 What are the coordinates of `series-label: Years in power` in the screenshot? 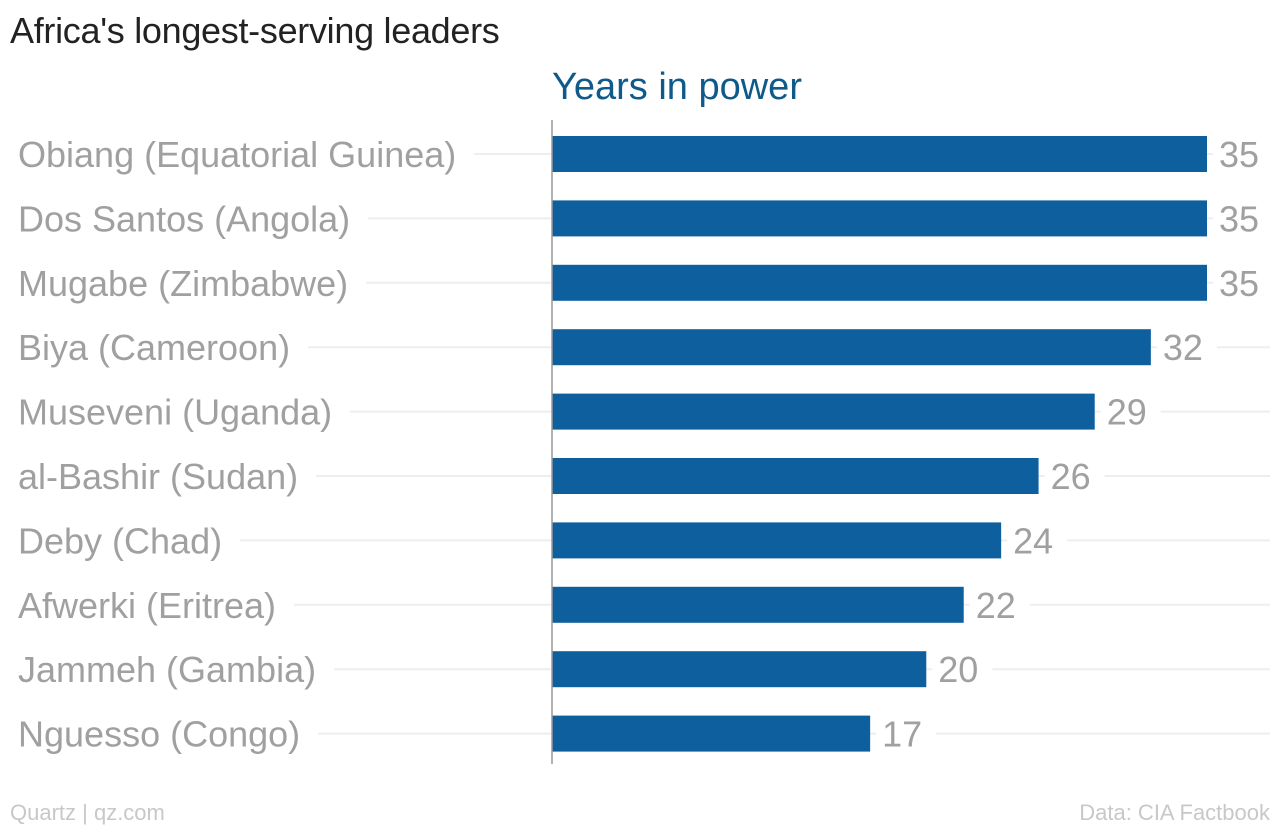 It's located at (677, 87).